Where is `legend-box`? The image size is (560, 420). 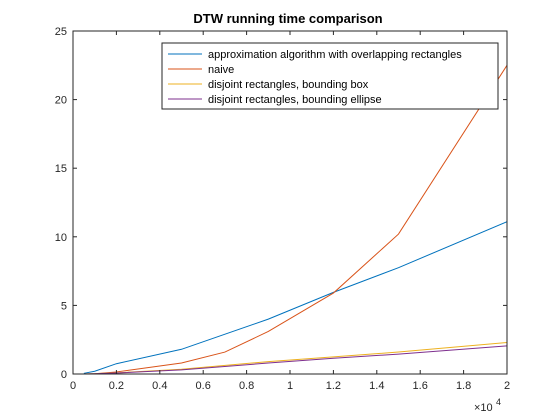
legend-box is located at coordinates (330, 76).